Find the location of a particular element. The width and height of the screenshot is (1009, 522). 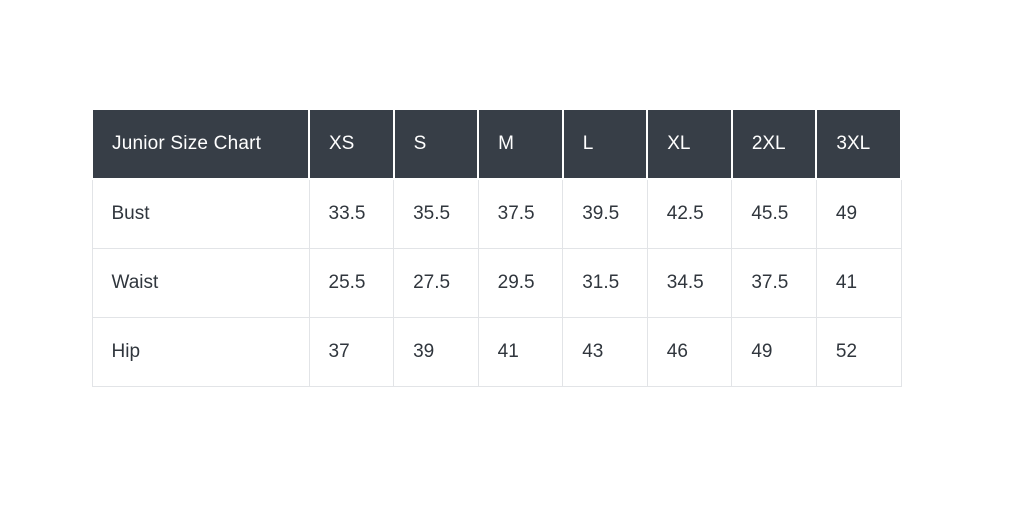

cell-waist-xs: 25.5 is located at coordinates (351, 283).